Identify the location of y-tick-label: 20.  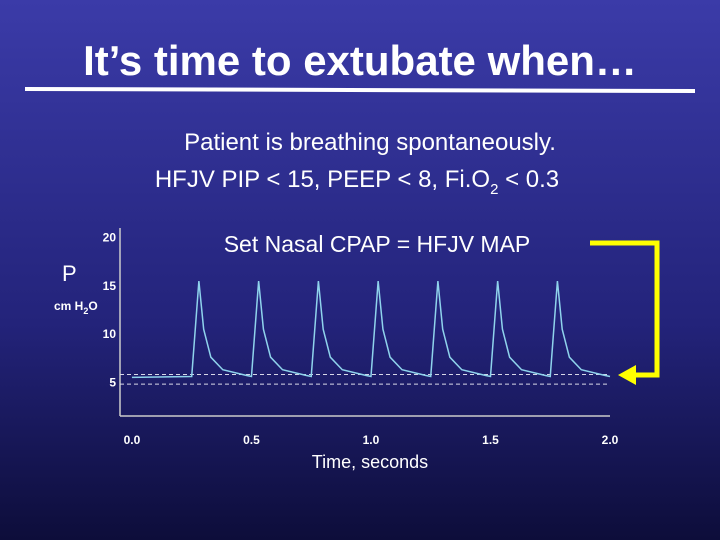
(110, 238).